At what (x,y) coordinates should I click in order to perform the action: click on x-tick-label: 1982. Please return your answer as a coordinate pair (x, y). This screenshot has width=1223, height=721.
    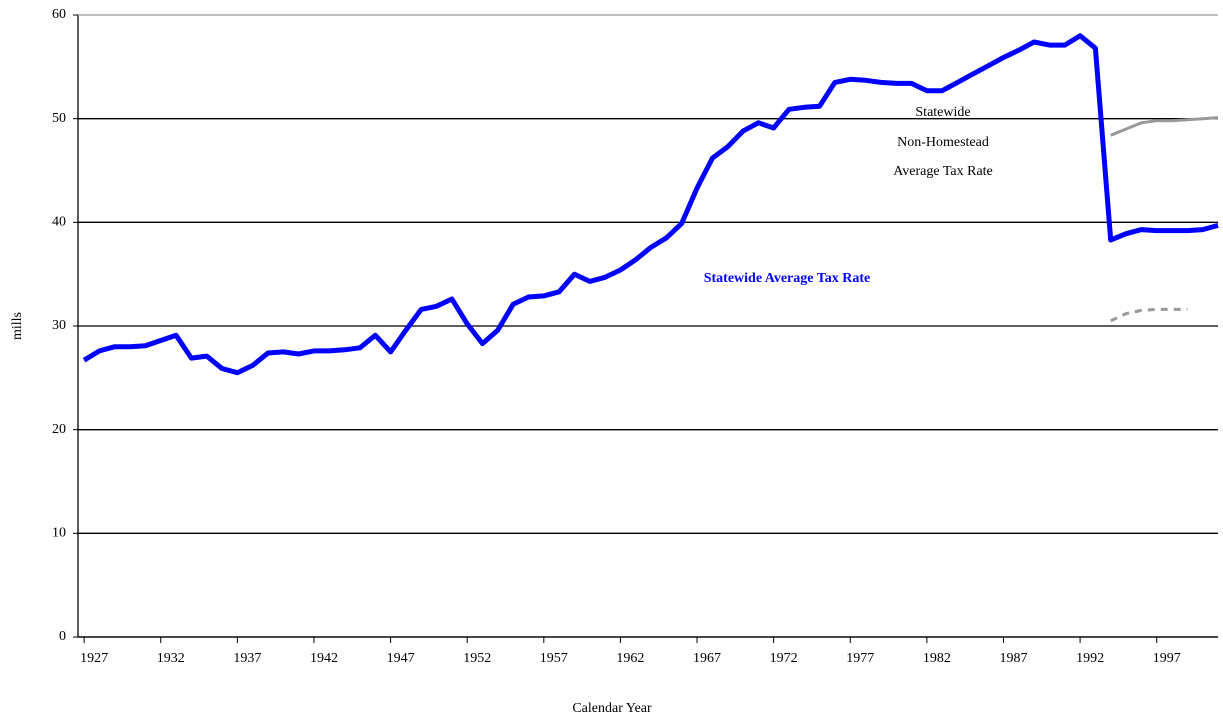
    Looking at the image, I should click on (937, 658).